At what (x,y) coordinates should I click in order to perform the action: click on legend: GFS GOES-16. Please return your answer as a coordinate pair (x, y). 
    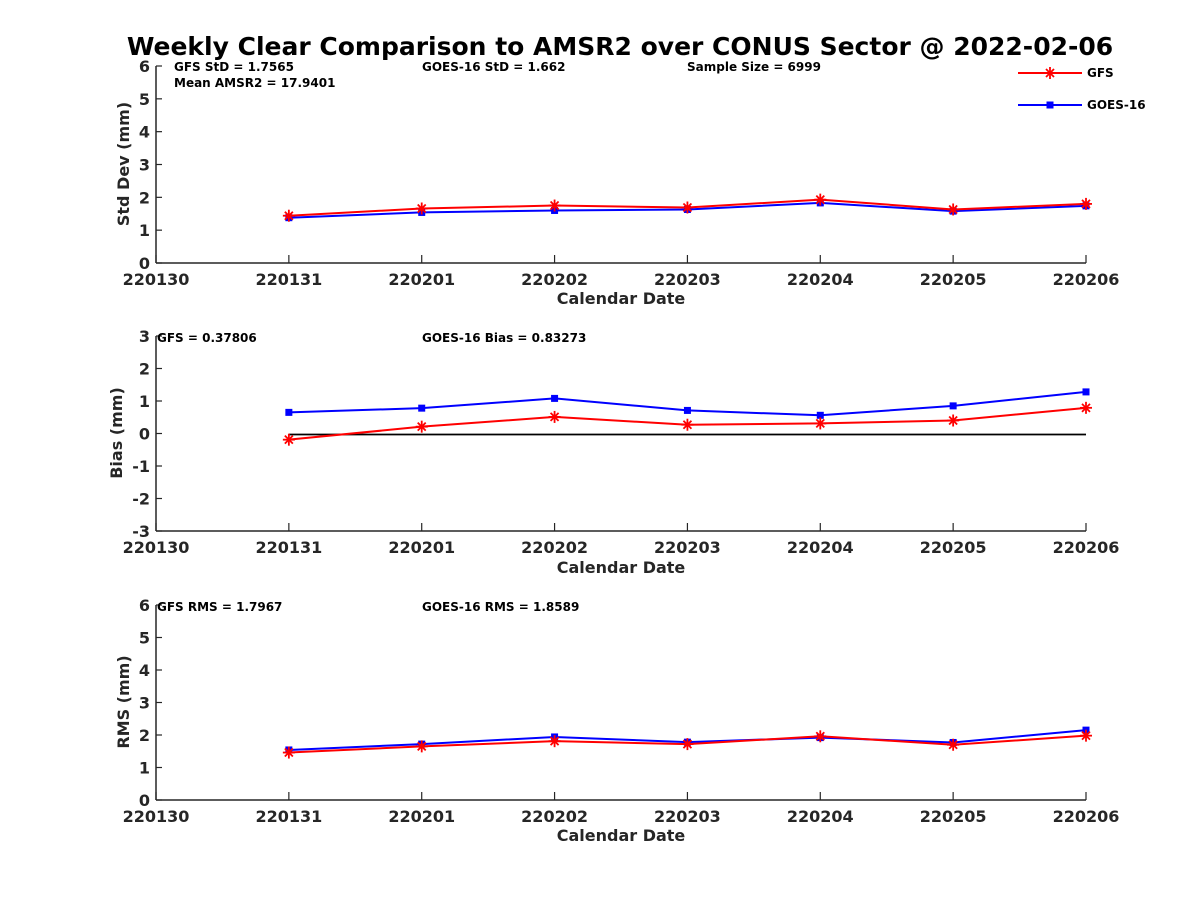
    Looking at the image, I should click on (1082, 89).